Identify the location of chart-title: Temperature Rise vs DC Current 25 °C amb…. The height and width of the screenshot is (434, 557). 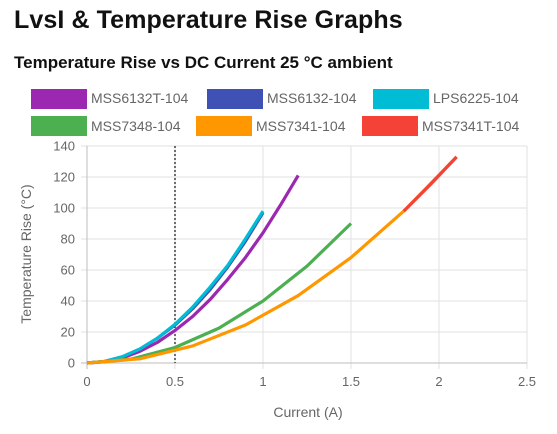
(203, 62).